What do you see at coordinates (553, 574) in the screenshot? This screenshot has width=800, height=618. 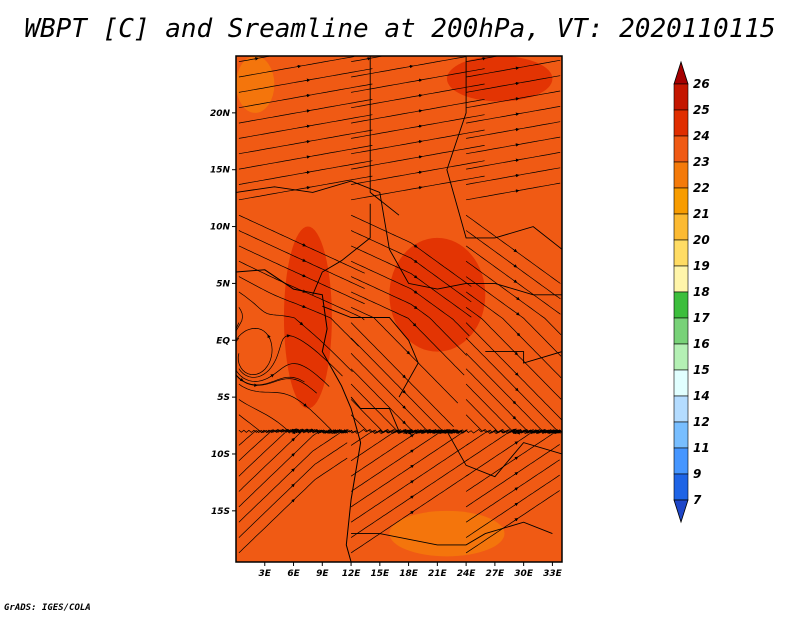 I see `lon-tick-label: 33E` at bounding box center [553, 574].